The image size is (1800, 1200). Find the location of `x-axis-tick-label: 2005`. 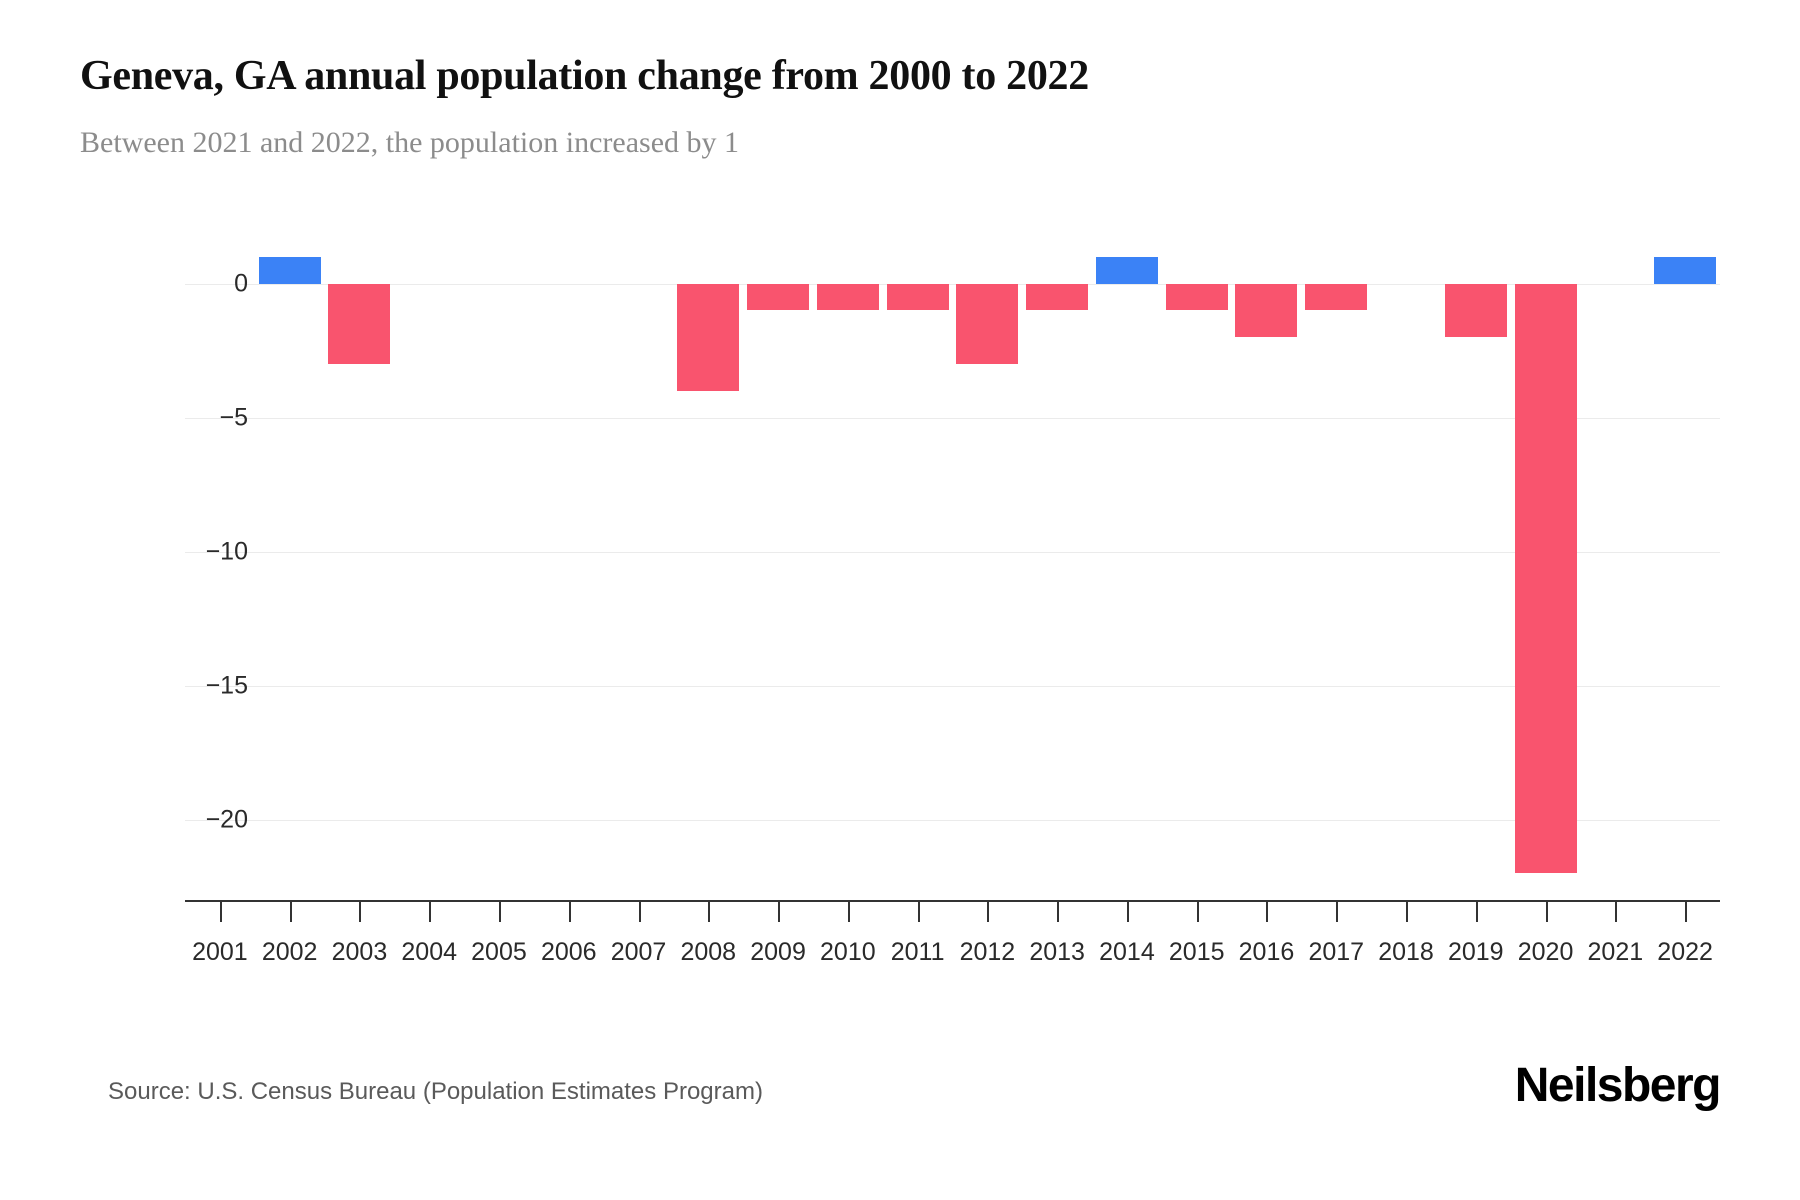

x-axis-tick-label: 2005 is located at coordinates (499, 952).